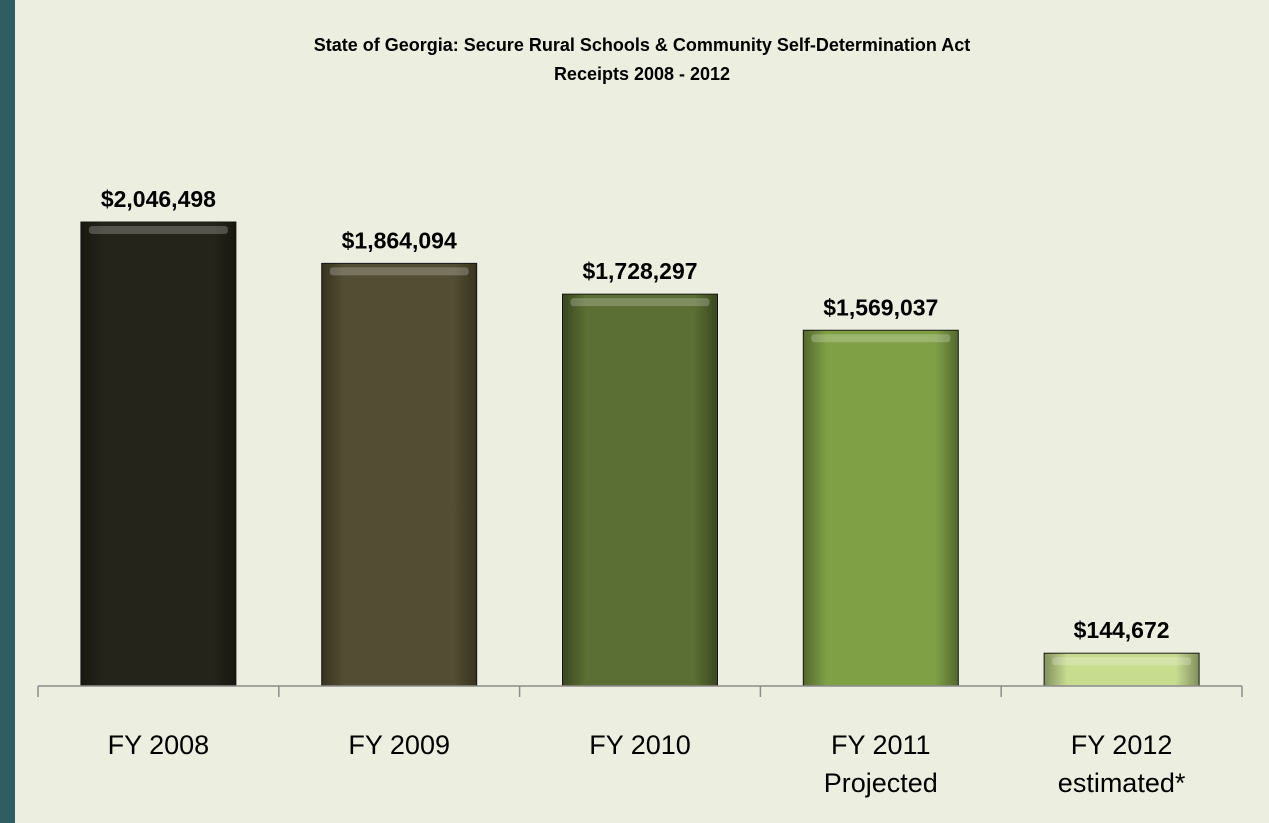  What do you see at coordinates (639, 271) in the screenshot?
I see `bar-value-label: $1,728,297` at bounding box center [639, 271].